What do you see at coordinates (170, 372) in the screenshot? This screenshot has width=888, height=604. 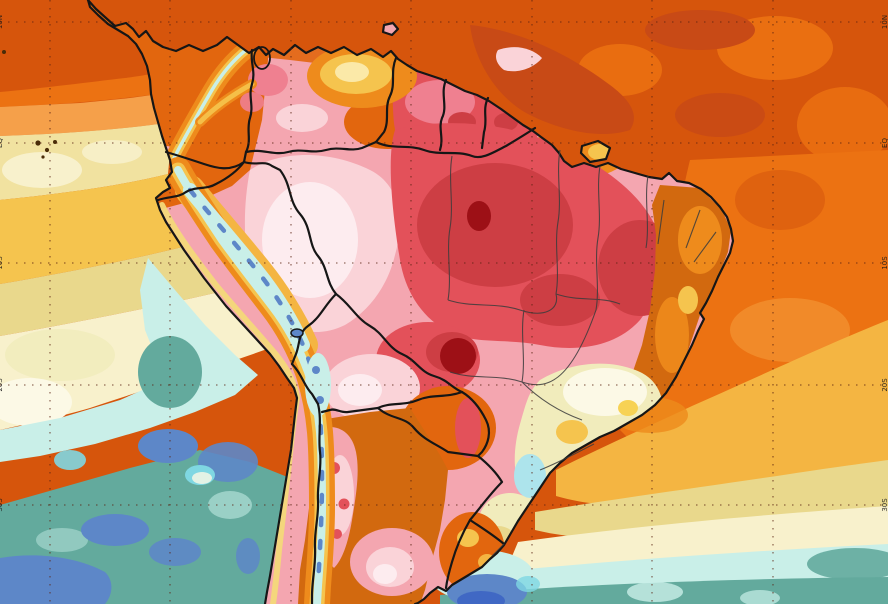 I see `teal-pocket` at bounding box center [170, 372].